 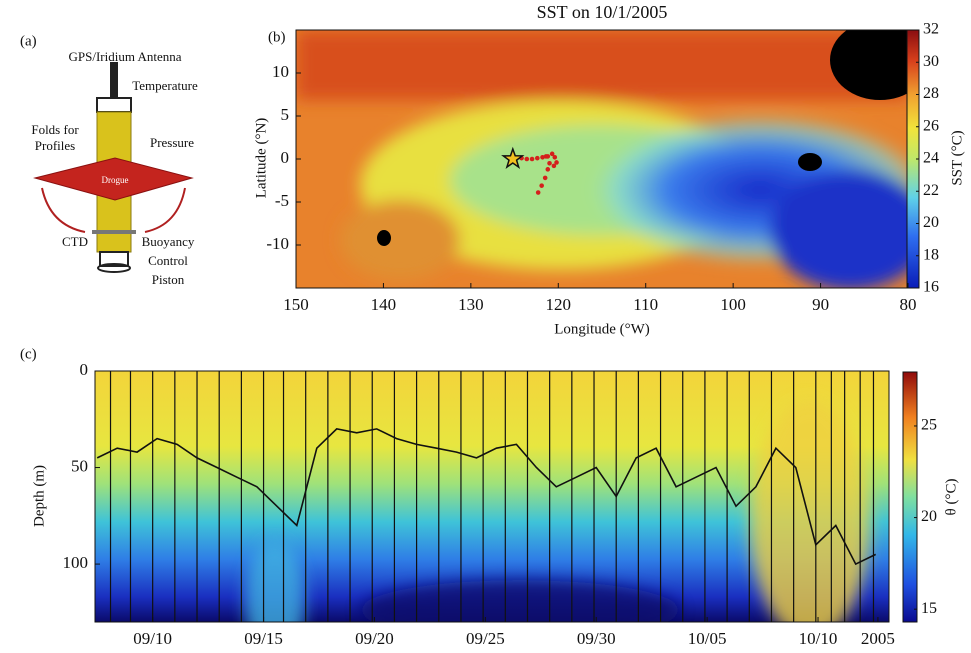 What do you see at coordinates (296, 304) in the screenshot?
I see `x-tick-label: 150` at bounding box center [296, 304].